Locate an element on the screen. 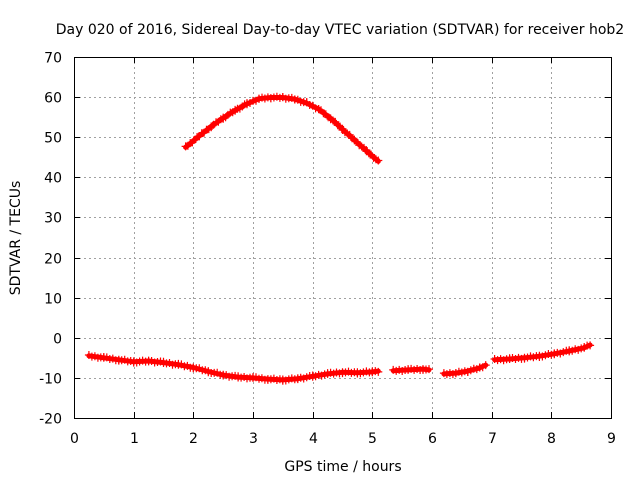 The image size is (640, 480). x-axis-title: GPS time / hours is located at coordinates (342, 467).